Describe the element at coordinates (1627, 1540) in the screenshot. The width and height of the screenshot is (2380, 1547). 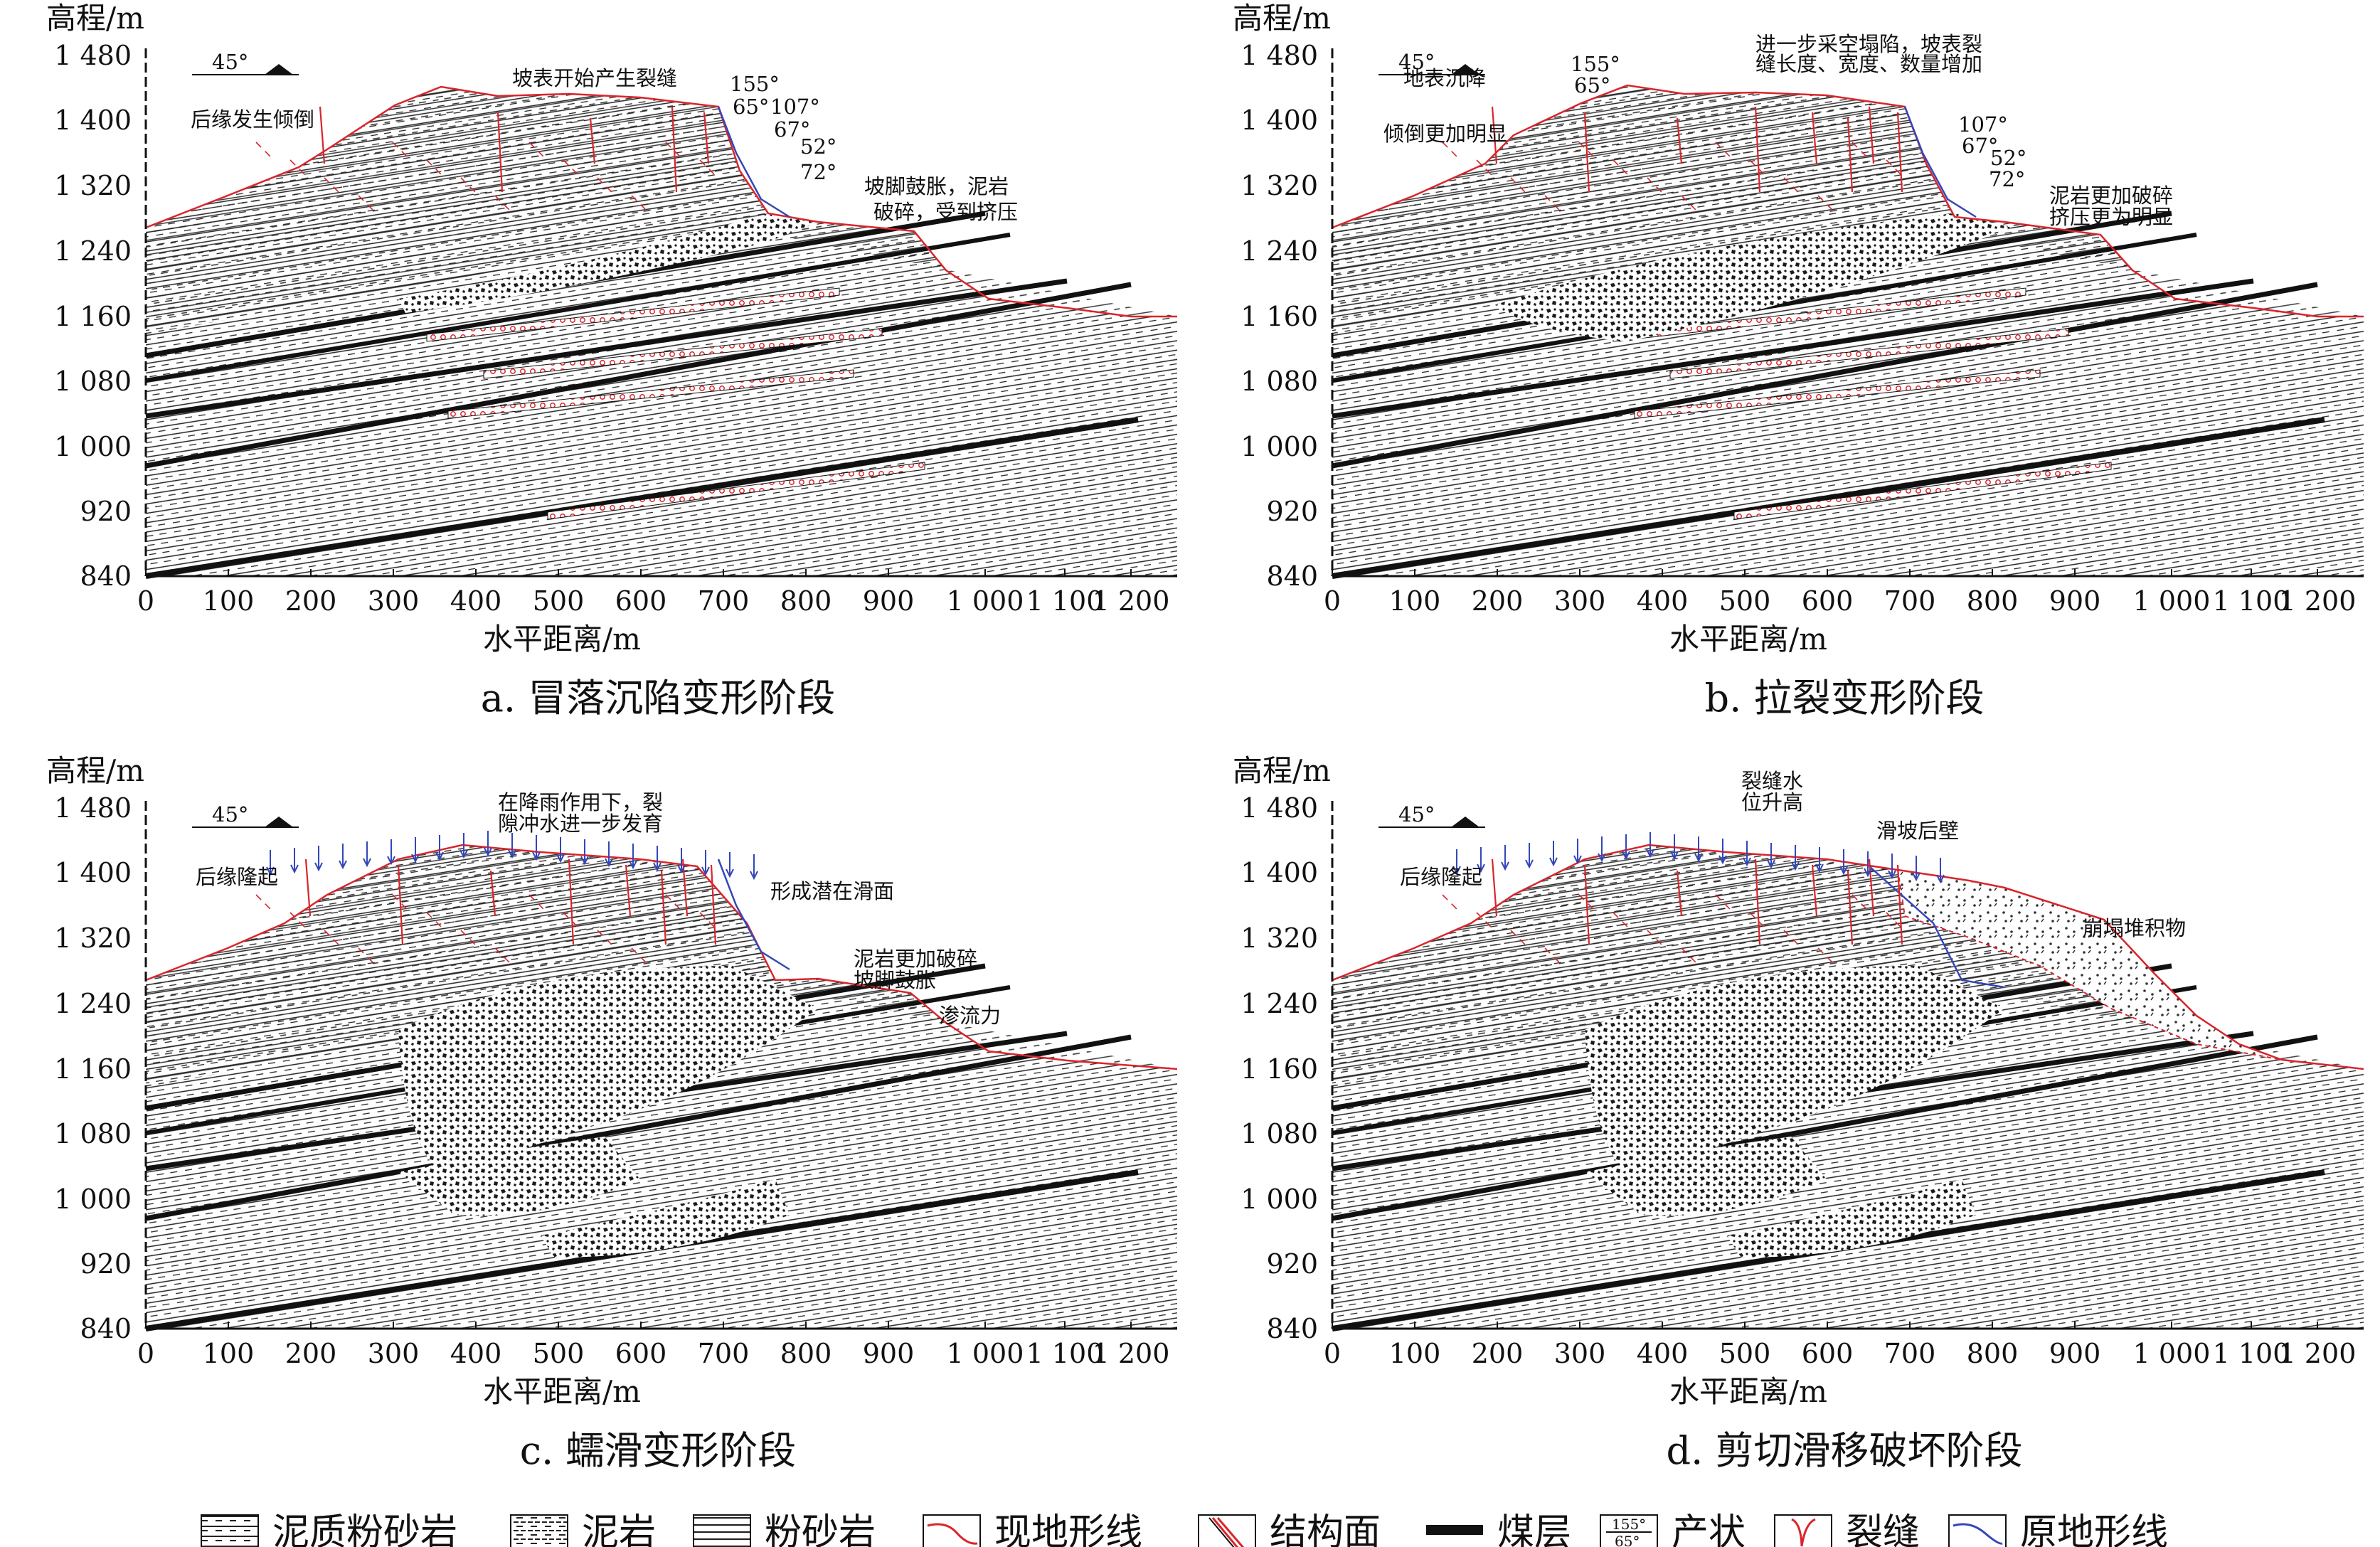
I see `svg-text: 65°` at that location.